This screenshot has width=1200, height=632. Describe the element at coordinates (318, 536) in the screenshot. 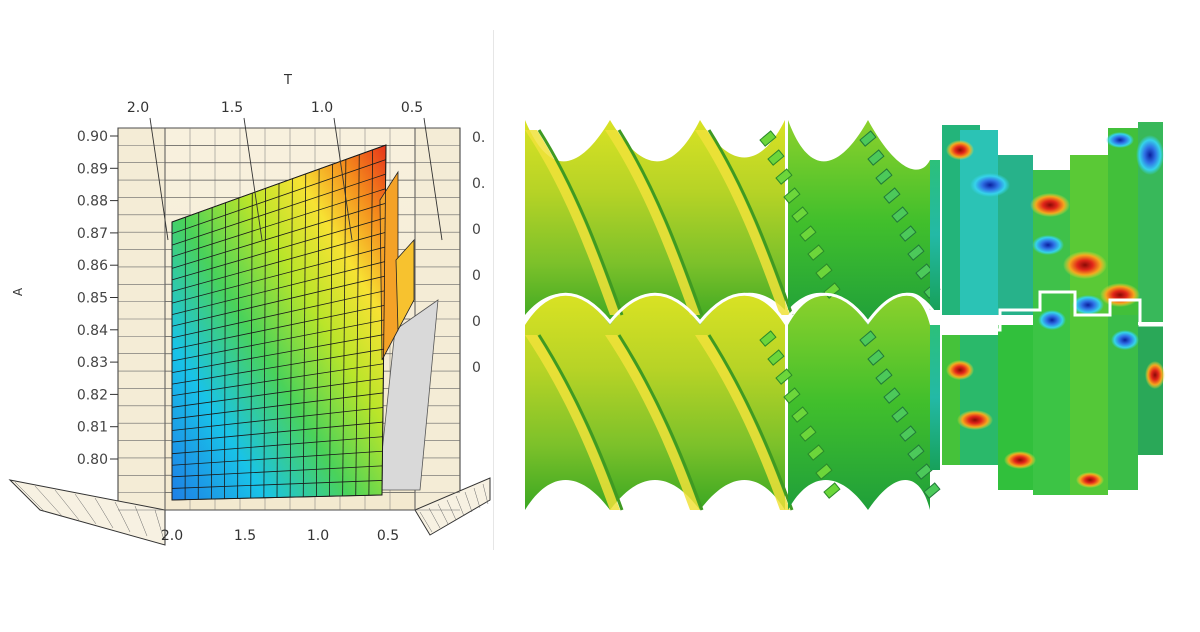

I see `bottom-tick-label: 1.0` at that location.